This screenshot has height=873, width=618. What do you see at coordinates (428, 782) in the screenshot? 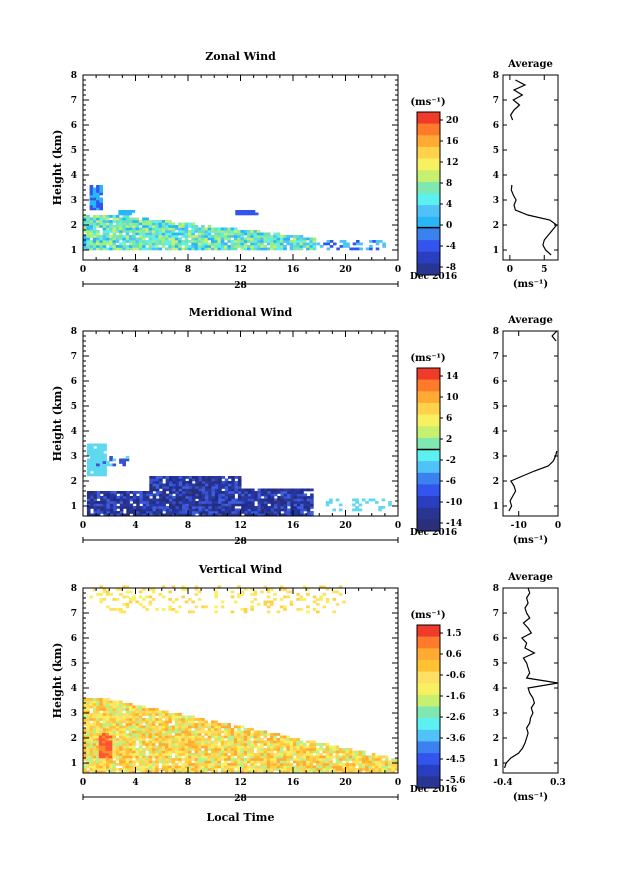
I see `colorbar-segment` at bounding box center [428, 782].